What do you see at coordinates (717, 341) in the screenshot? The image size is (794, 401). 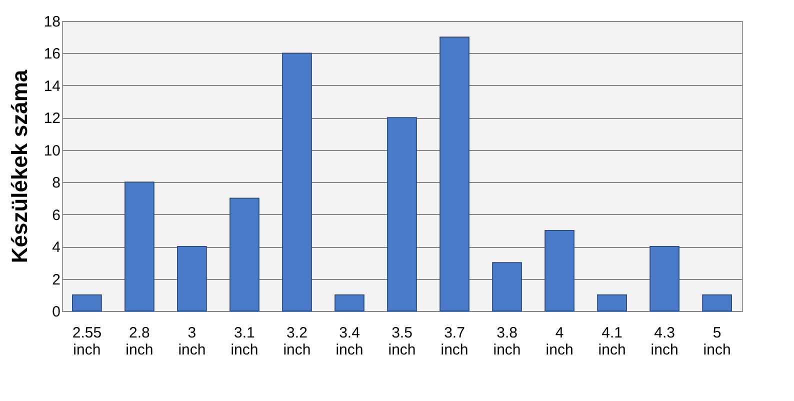 I see `x-tick-label: 5 inch` at bounding box center [717, 341].